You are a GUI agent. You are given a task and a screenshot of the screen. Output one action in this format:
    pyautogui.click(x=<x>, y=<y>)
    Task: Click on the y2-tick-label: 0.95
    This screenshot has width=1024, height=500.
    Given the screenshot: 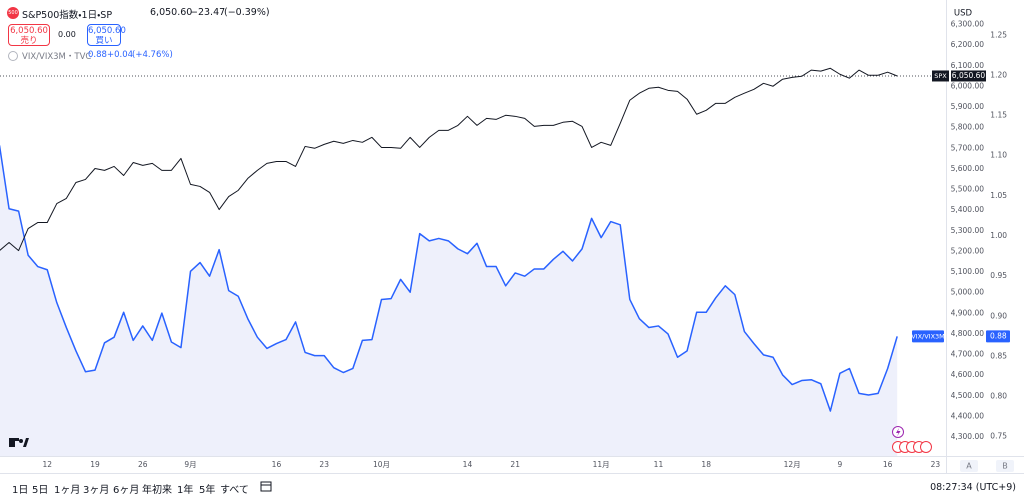 What is the action you would take?
    pyautogui.click(x=998, y=275)
    